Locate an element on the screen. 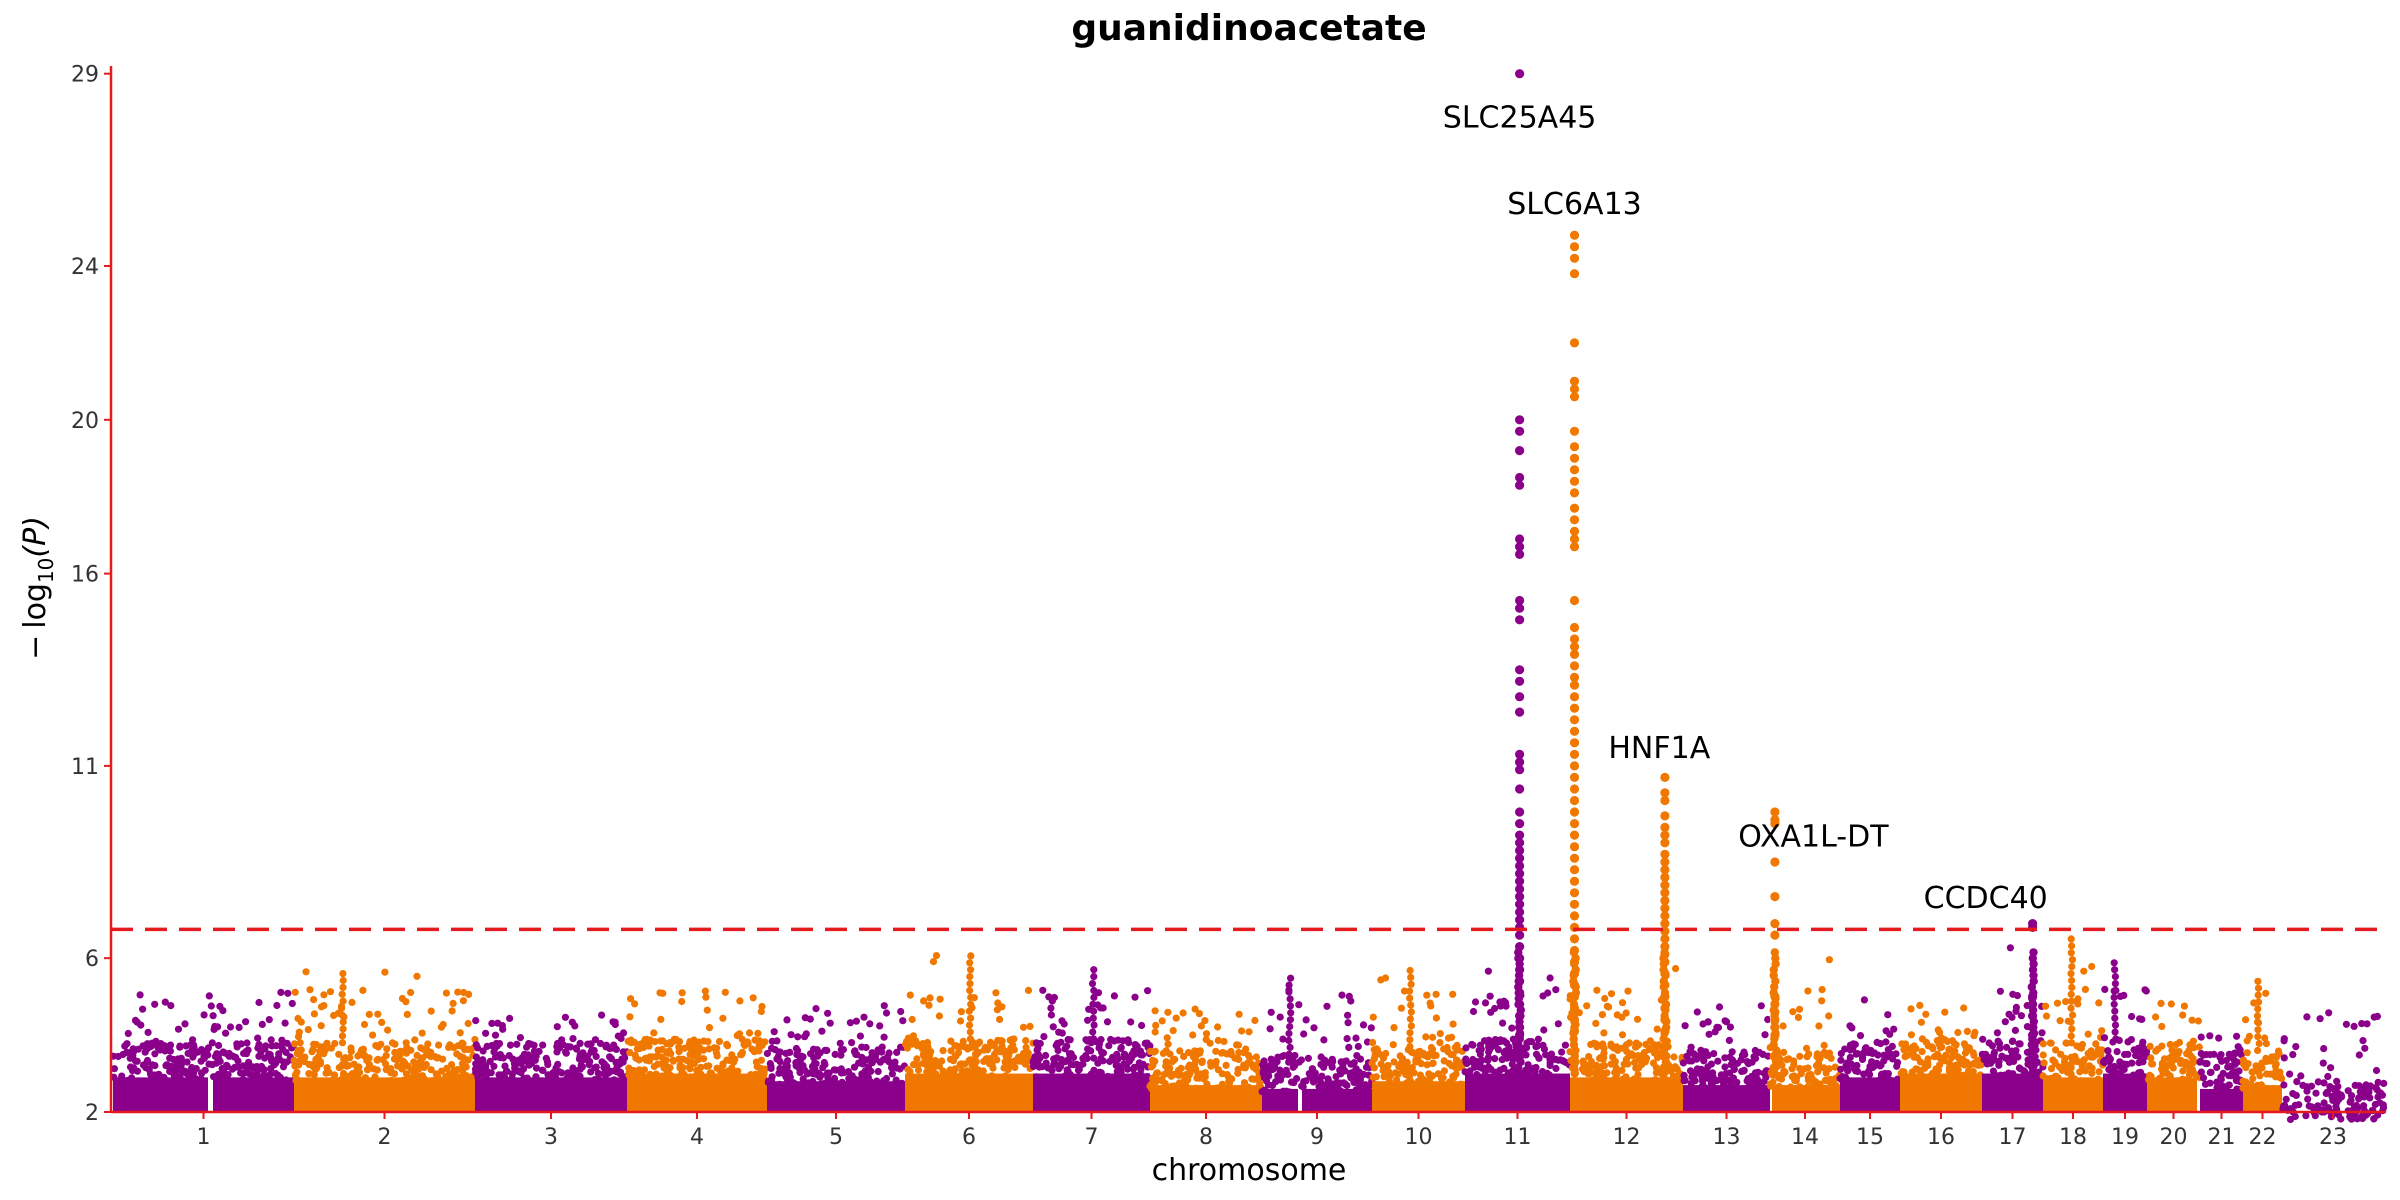  gene-label-OXA1L-DT: OXA1L-DT is located at coordinates (1813, 837).